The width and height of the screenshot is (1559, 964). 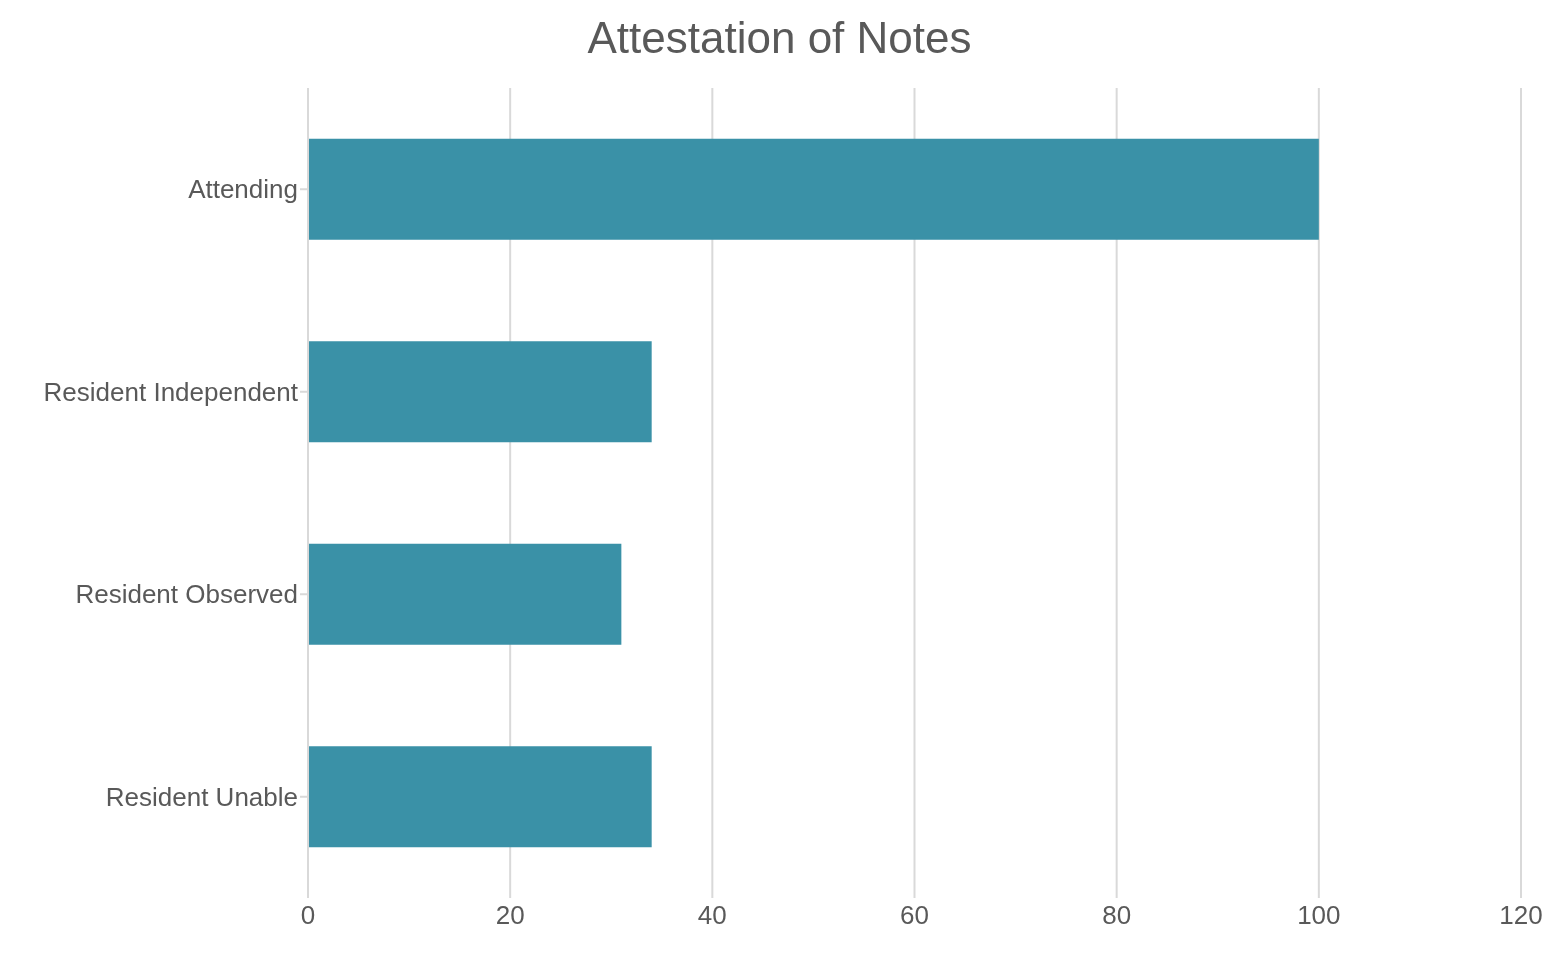 What do you see at coordinates (201, 796) in the screenshot?
I see `y-tick-label: Resident Unable` at bounding box center [201, 796].